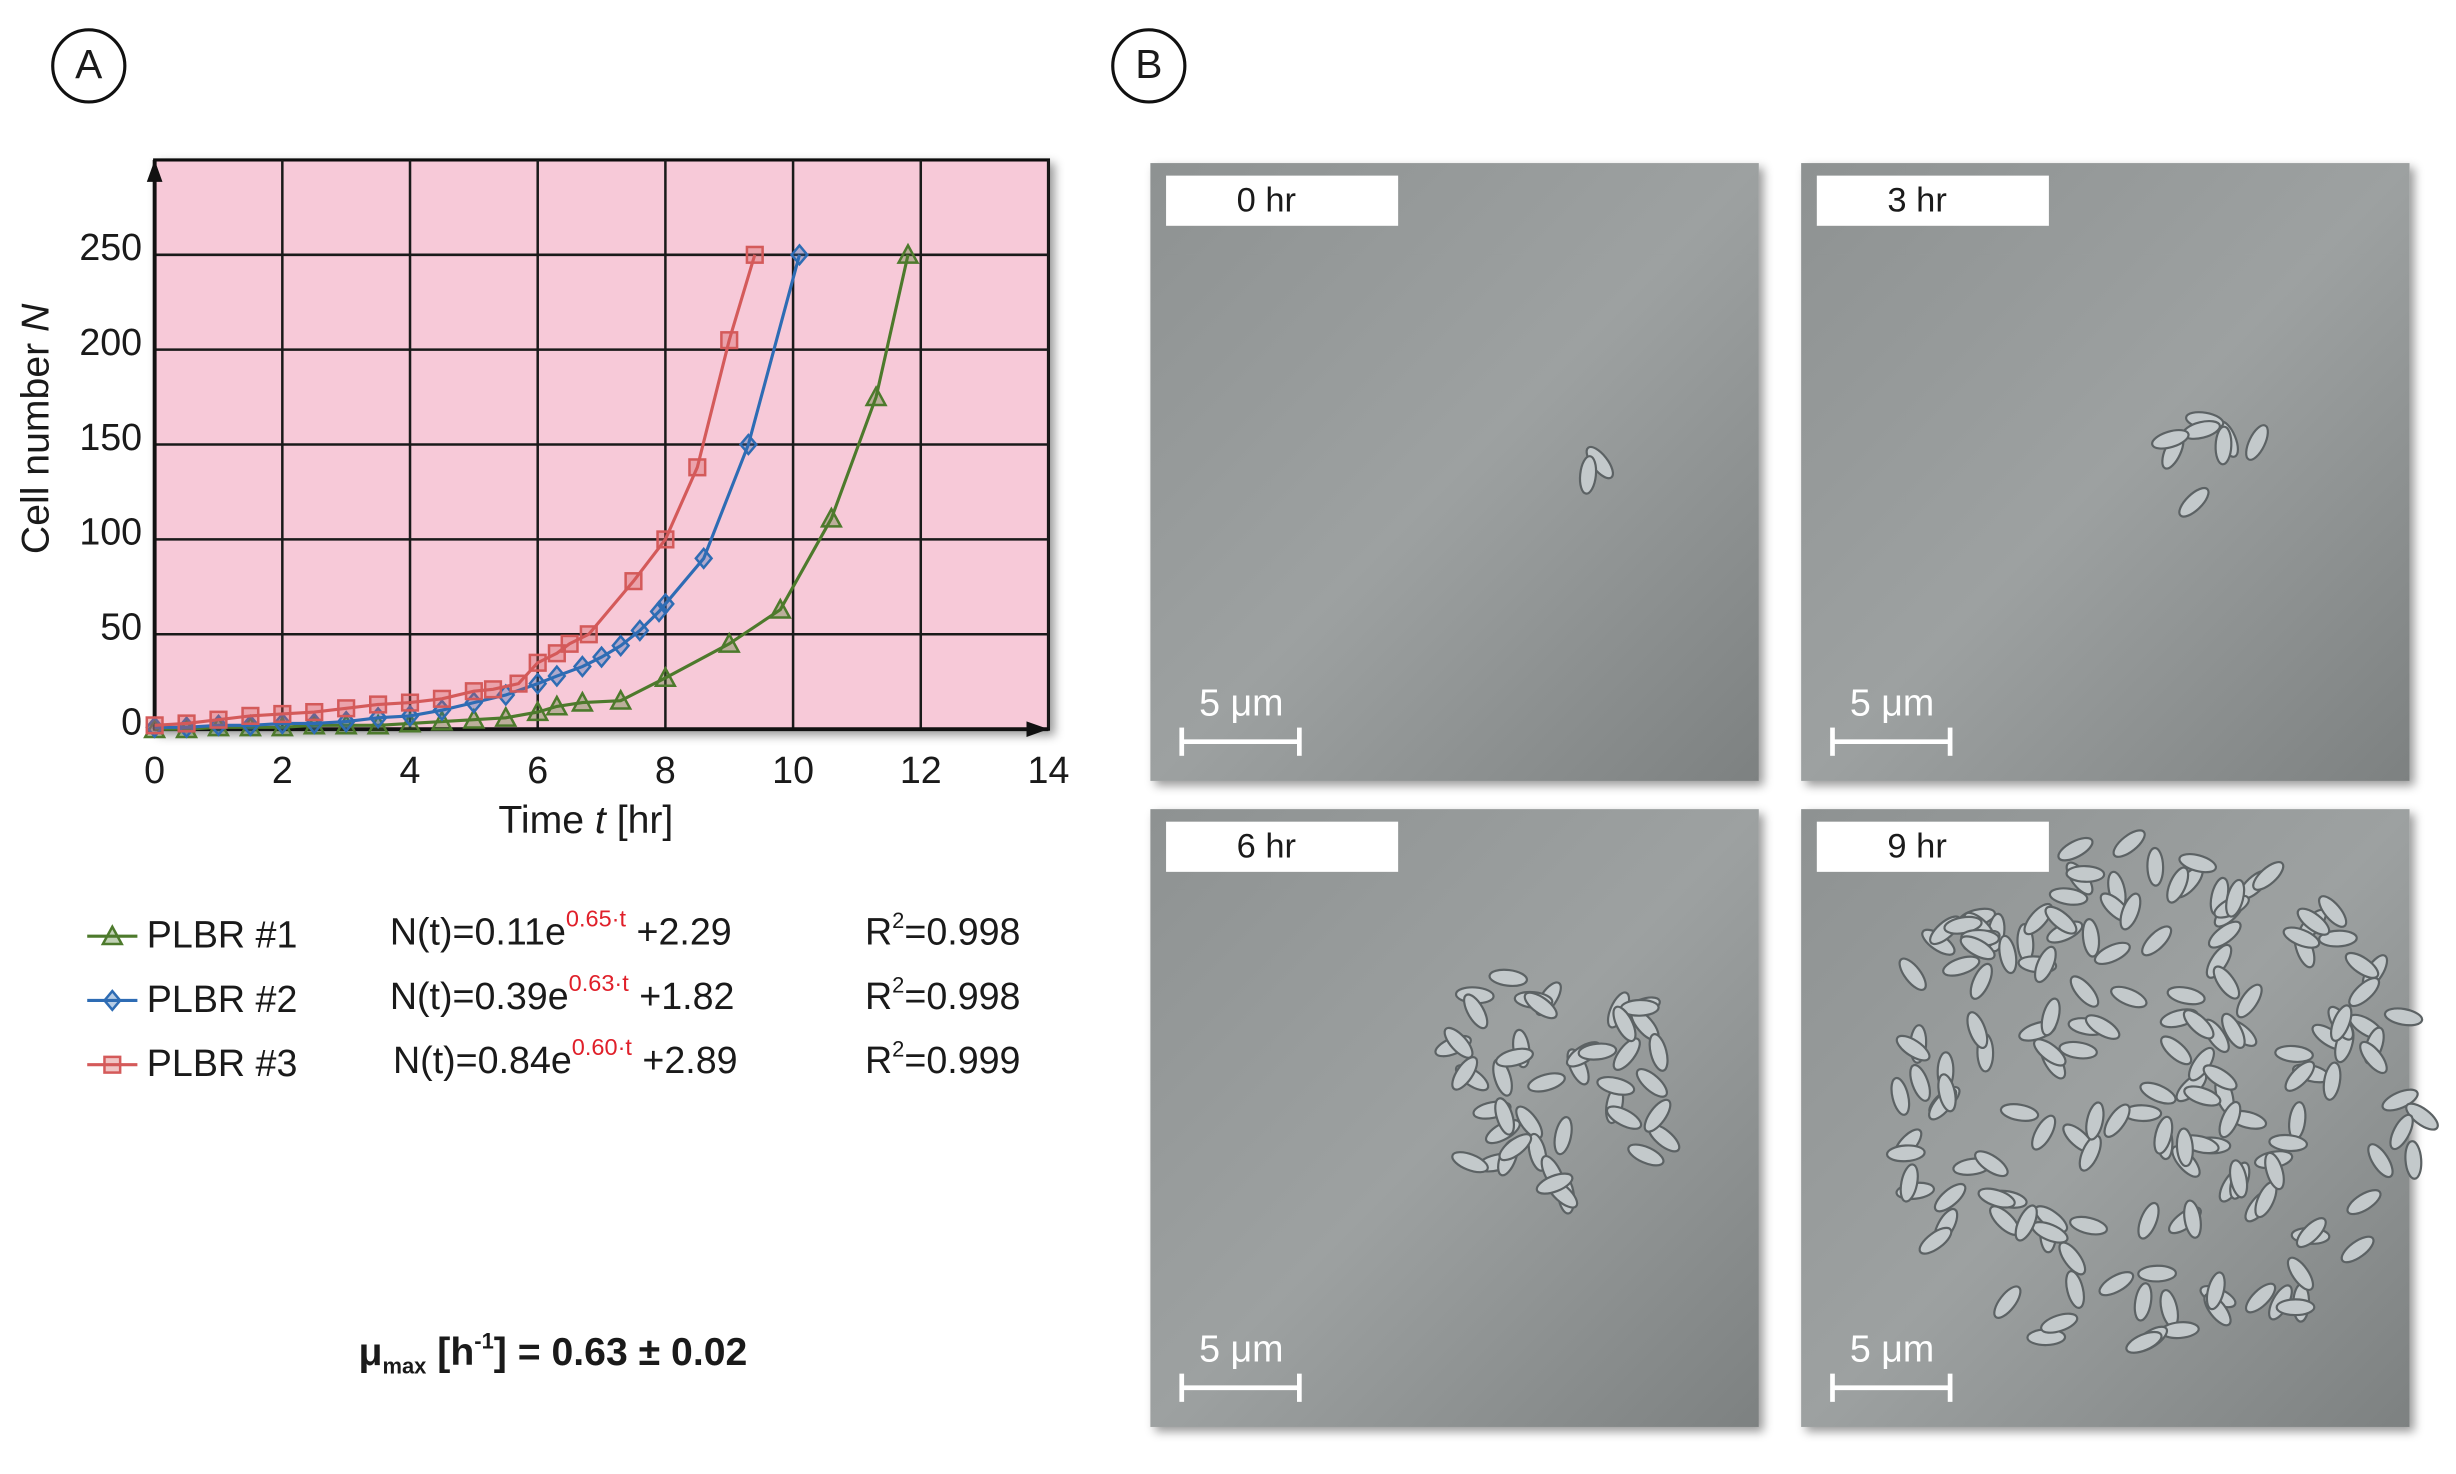 The width and height of the screenshot is (2456, 1474). I want to click on axis-title-part: N, so click(36, 317).